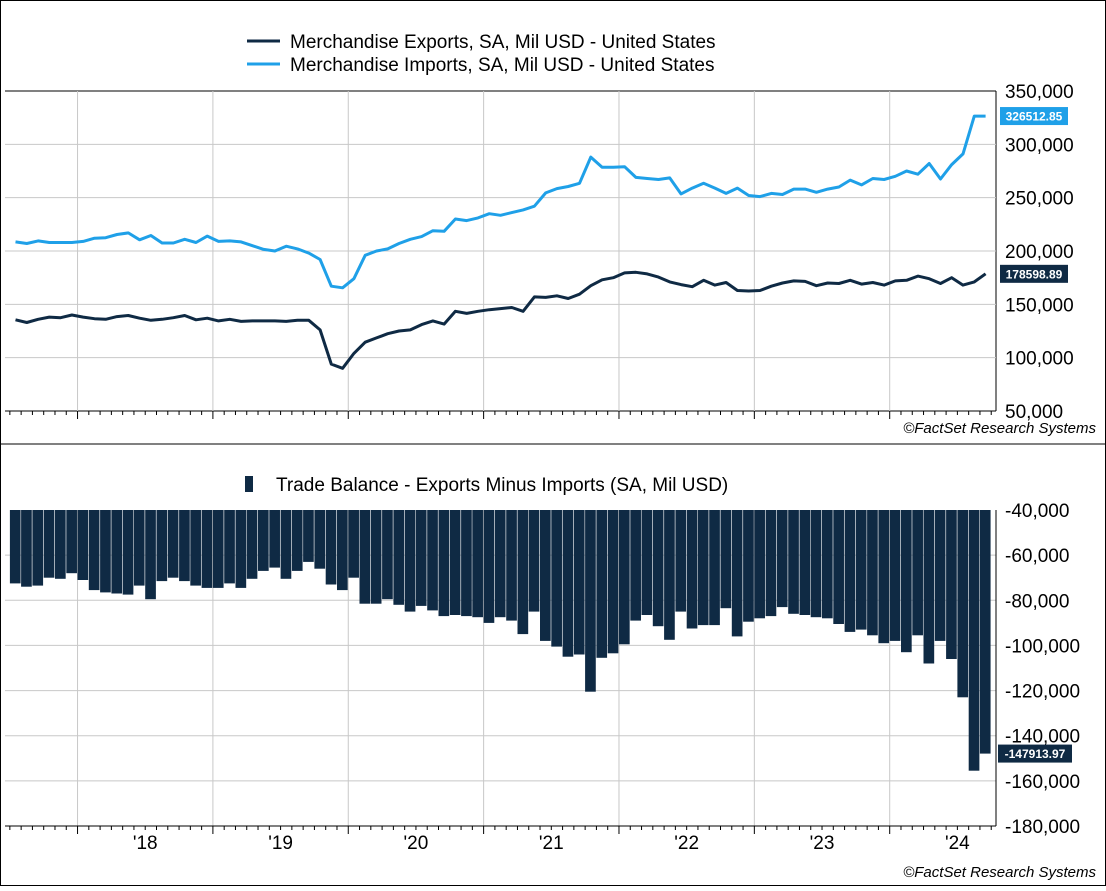 The image size is (1106, 891). Describe the element at coordinates (249, 484) in the screenshot. I see `legend-swatch-balance` at that location.